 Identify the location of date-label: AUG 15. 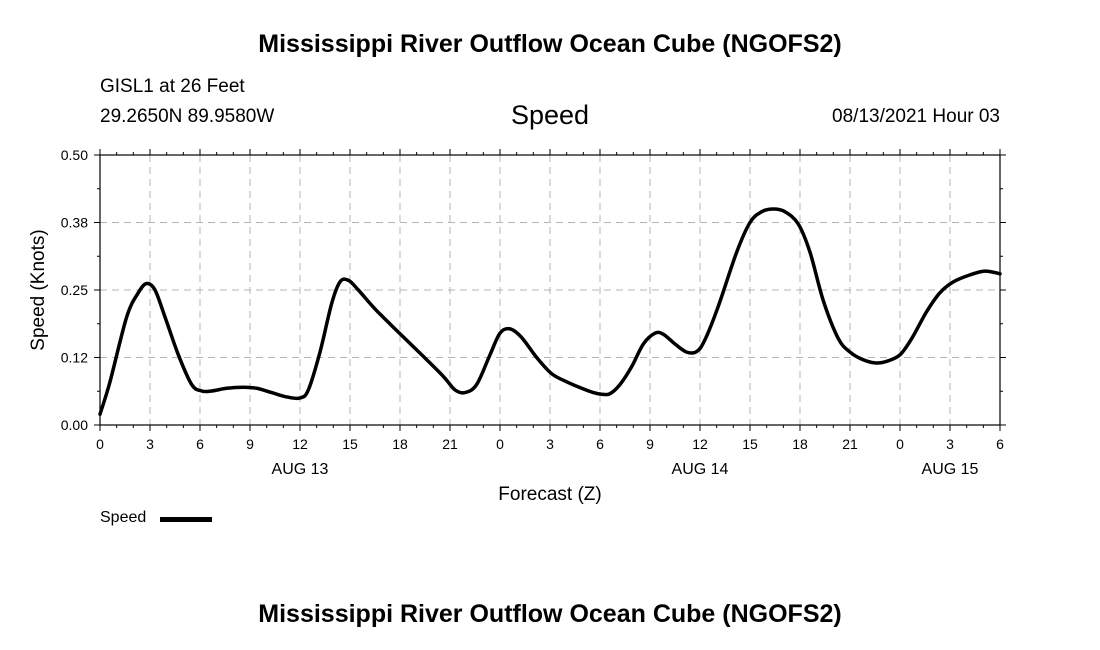
(950, 469).